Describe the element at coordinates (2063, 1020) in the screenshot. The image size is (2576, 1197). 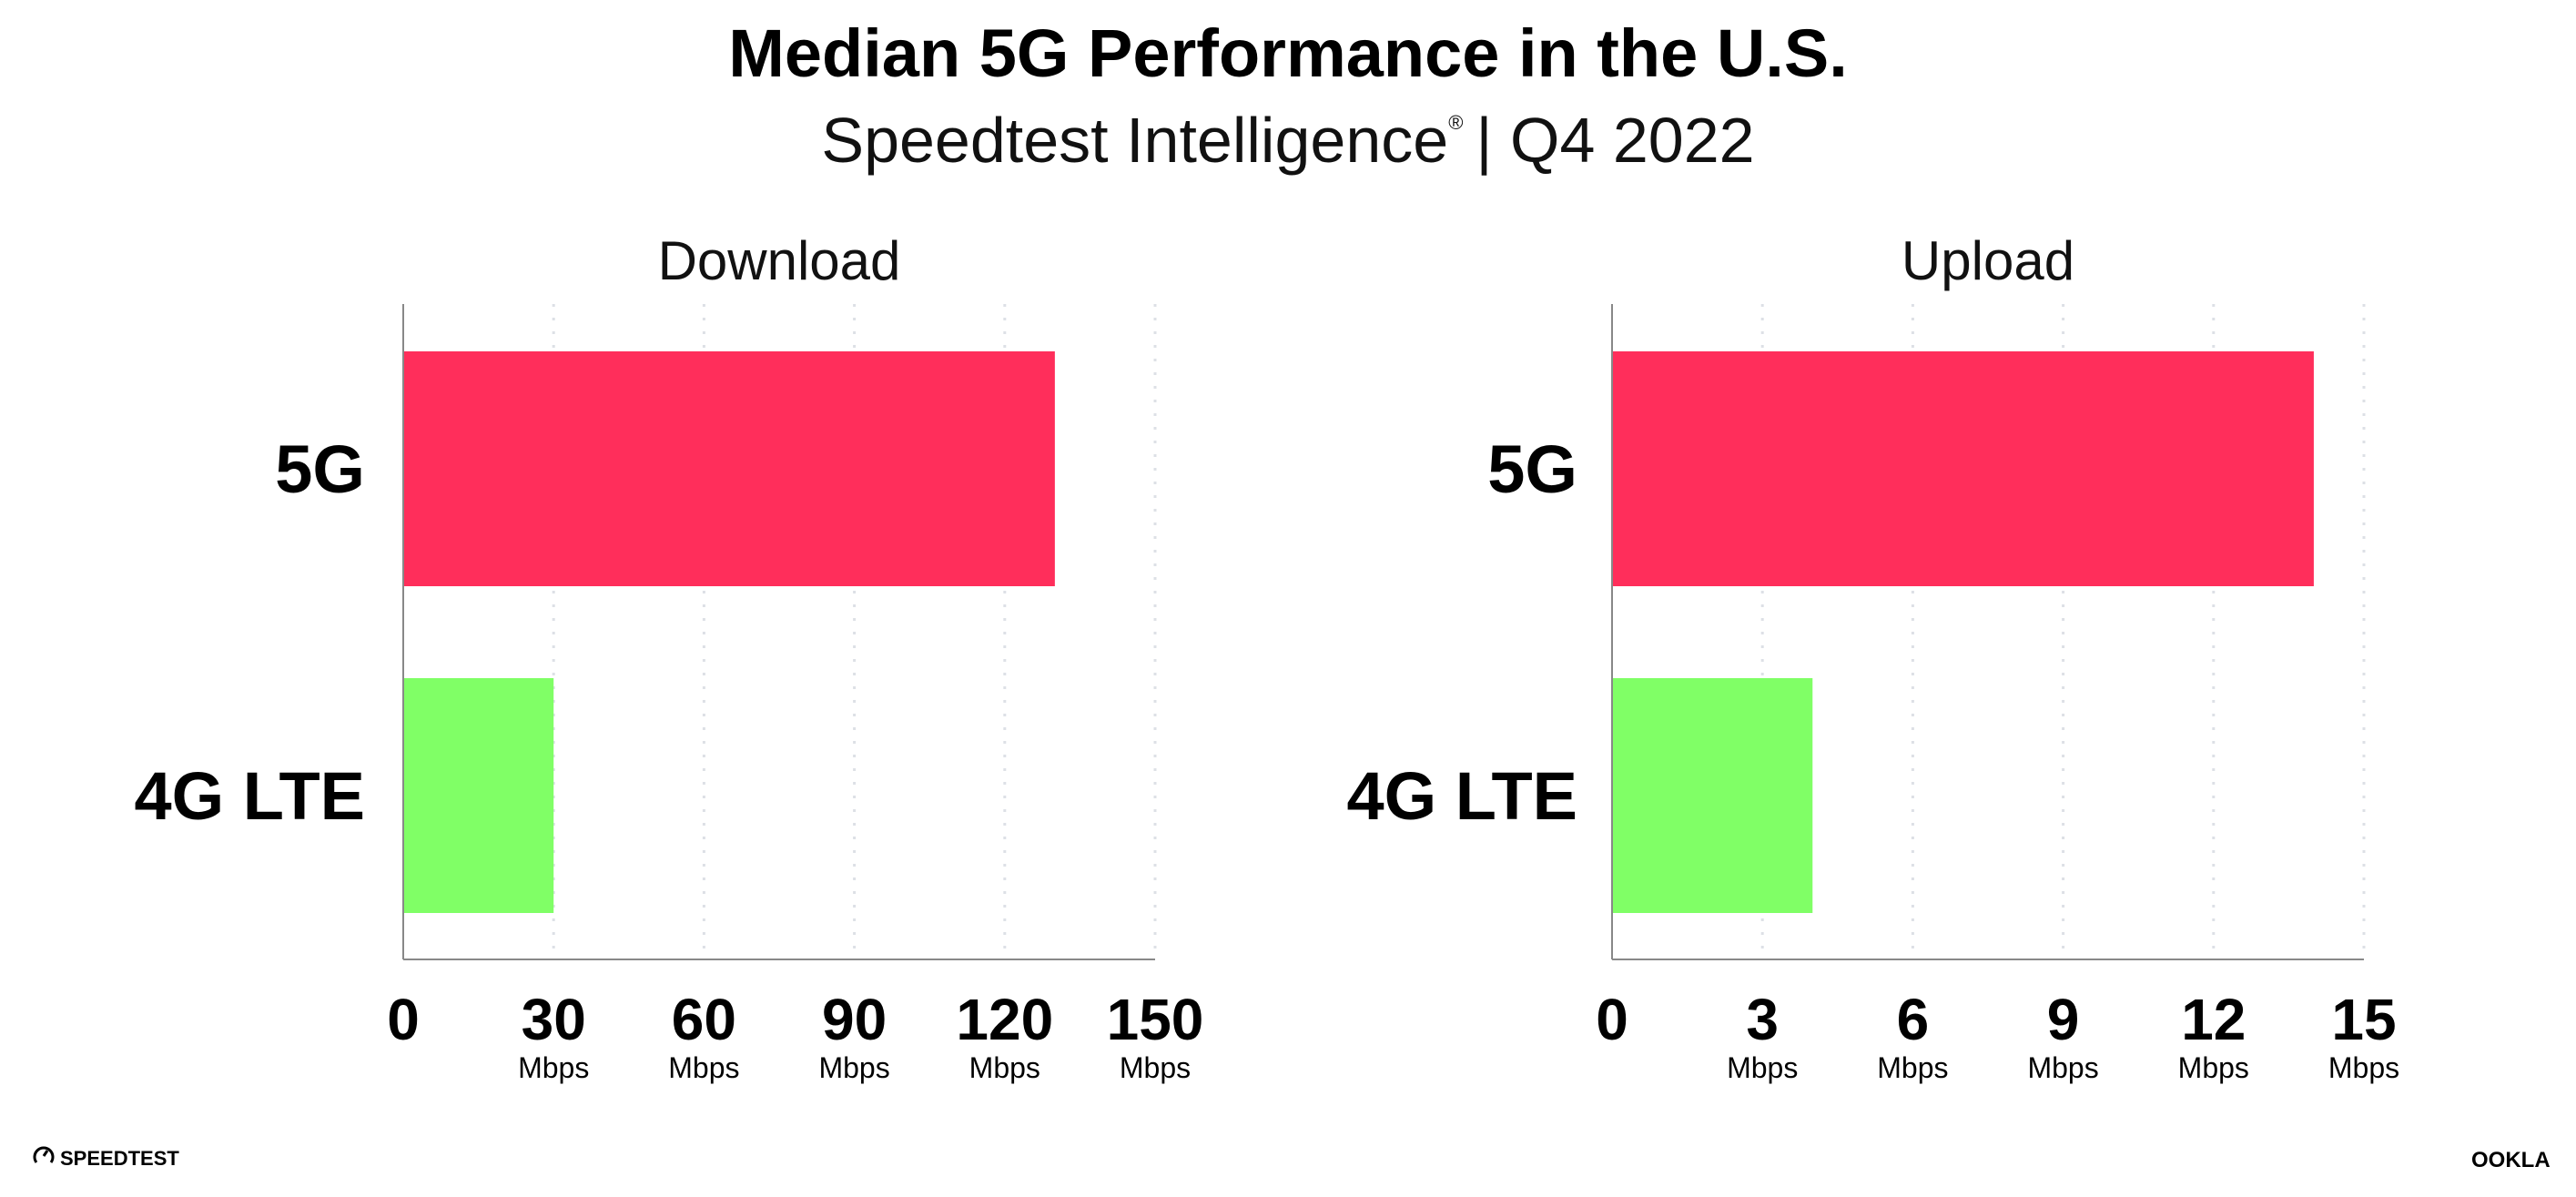
I see `tick-label: 9` at that location.